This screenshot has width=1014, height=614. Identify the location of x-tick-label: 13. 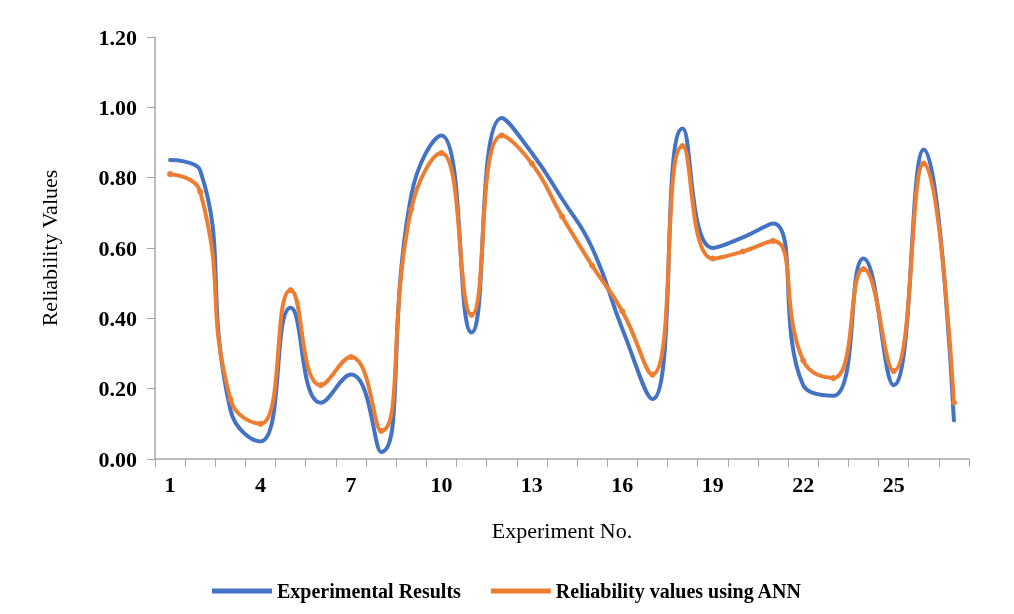
(531, 484).